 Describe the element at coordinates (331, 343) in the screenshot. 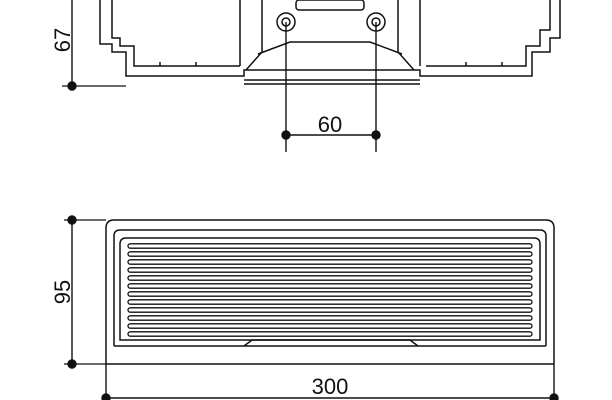

I see `drain-lip` at that location.